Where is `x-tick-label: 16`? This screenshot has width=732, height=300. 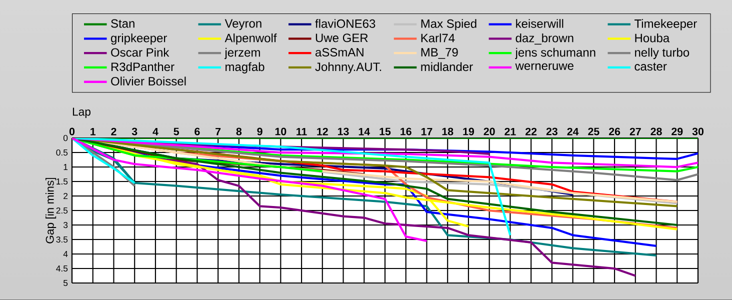 x-tick-label: 16 is located at coordinates (406, 132).